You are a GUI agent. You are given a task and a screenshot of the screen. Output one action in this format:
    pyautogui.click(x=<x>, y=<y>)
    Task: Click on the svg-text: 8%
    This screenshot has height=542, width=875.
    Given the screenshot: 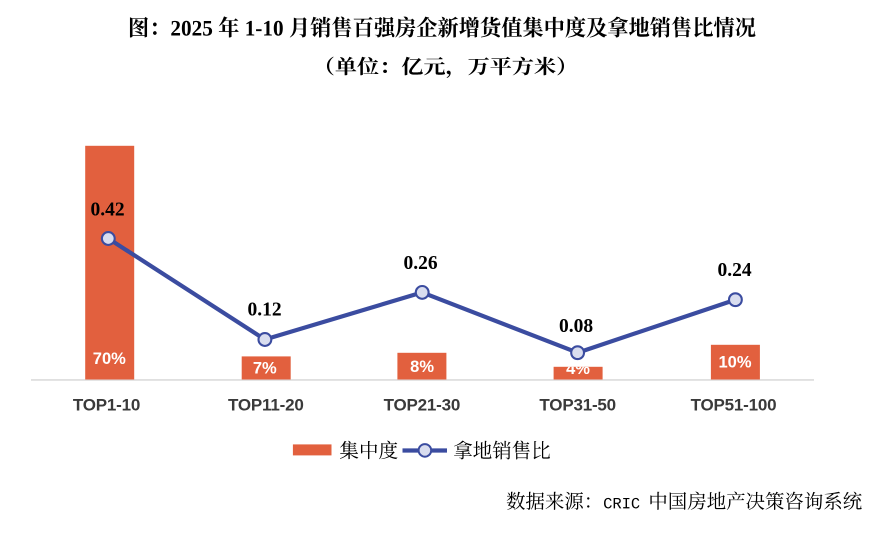 What is the action you would take?
    pyautogui.click(x=422, y=367)
    